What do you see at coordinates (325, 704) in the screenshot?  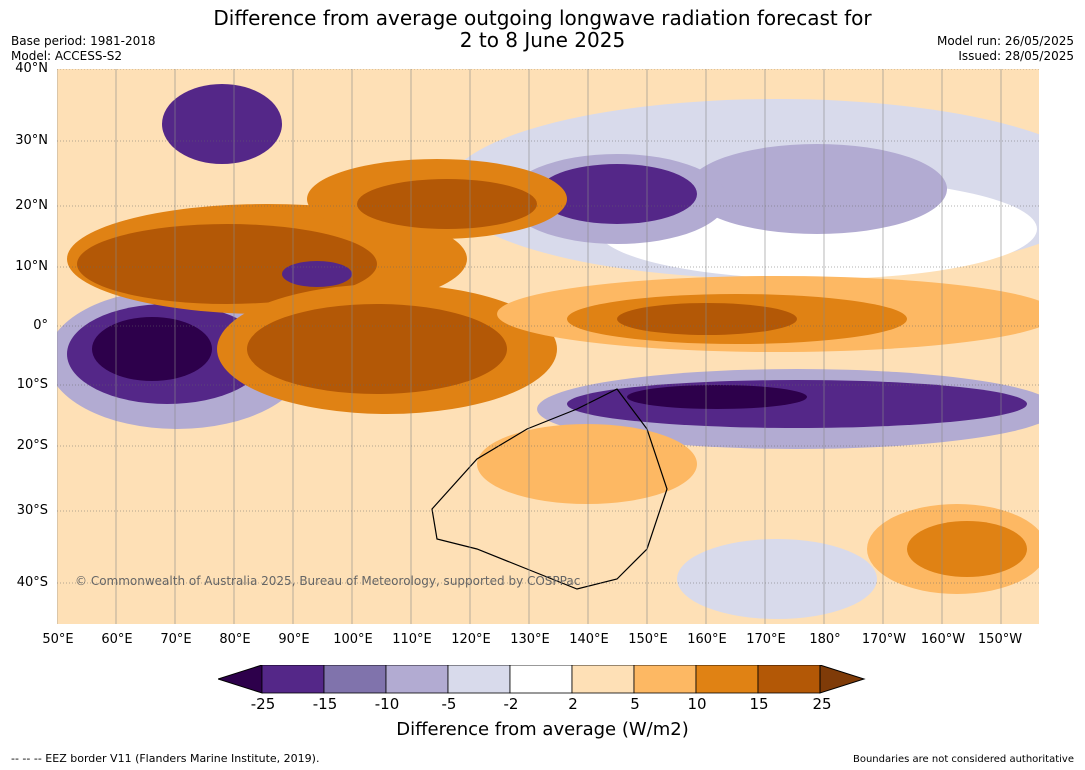 I see `colorbar-tick: -15` at bounding box center [325, 704].